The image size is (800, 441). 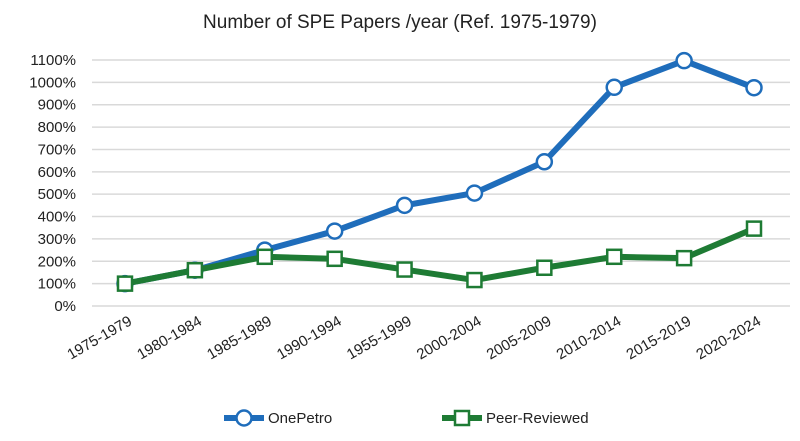 I want to click on y-tick-label: 1100%, so click(x=53, y=60).